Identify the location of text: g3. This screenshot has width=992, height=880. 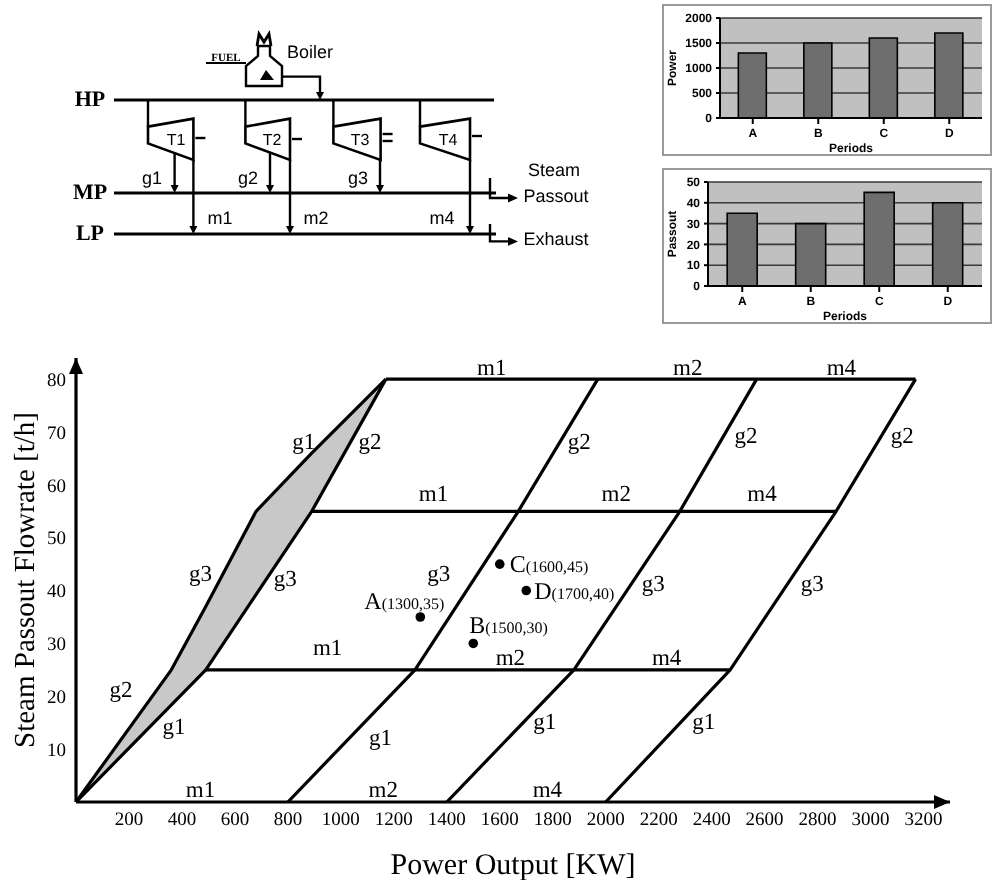
(358, 178).